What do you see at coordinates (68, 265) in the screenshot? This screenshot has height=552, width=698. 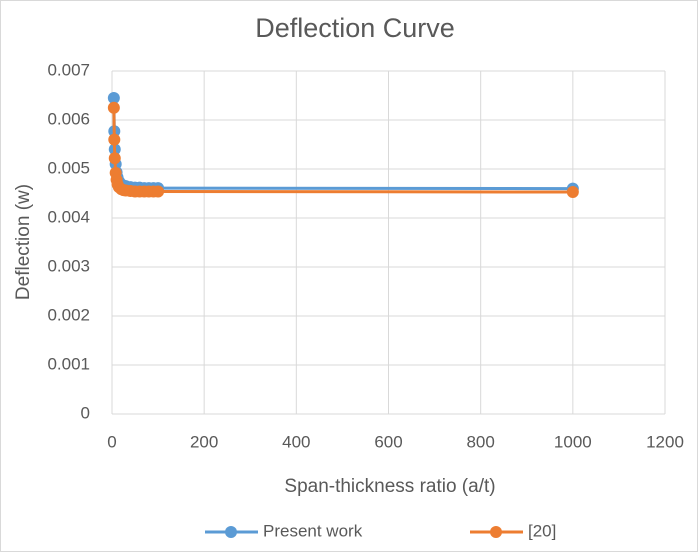 I see `y-tick-label: 0.003` at bounding box center [68, 265].